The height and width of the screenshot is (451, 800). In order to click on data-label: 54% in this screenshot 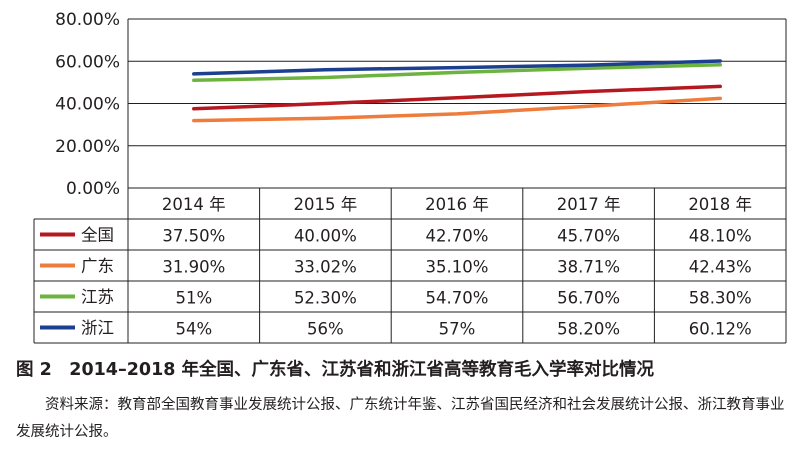, I will do `click(193, 329)`.